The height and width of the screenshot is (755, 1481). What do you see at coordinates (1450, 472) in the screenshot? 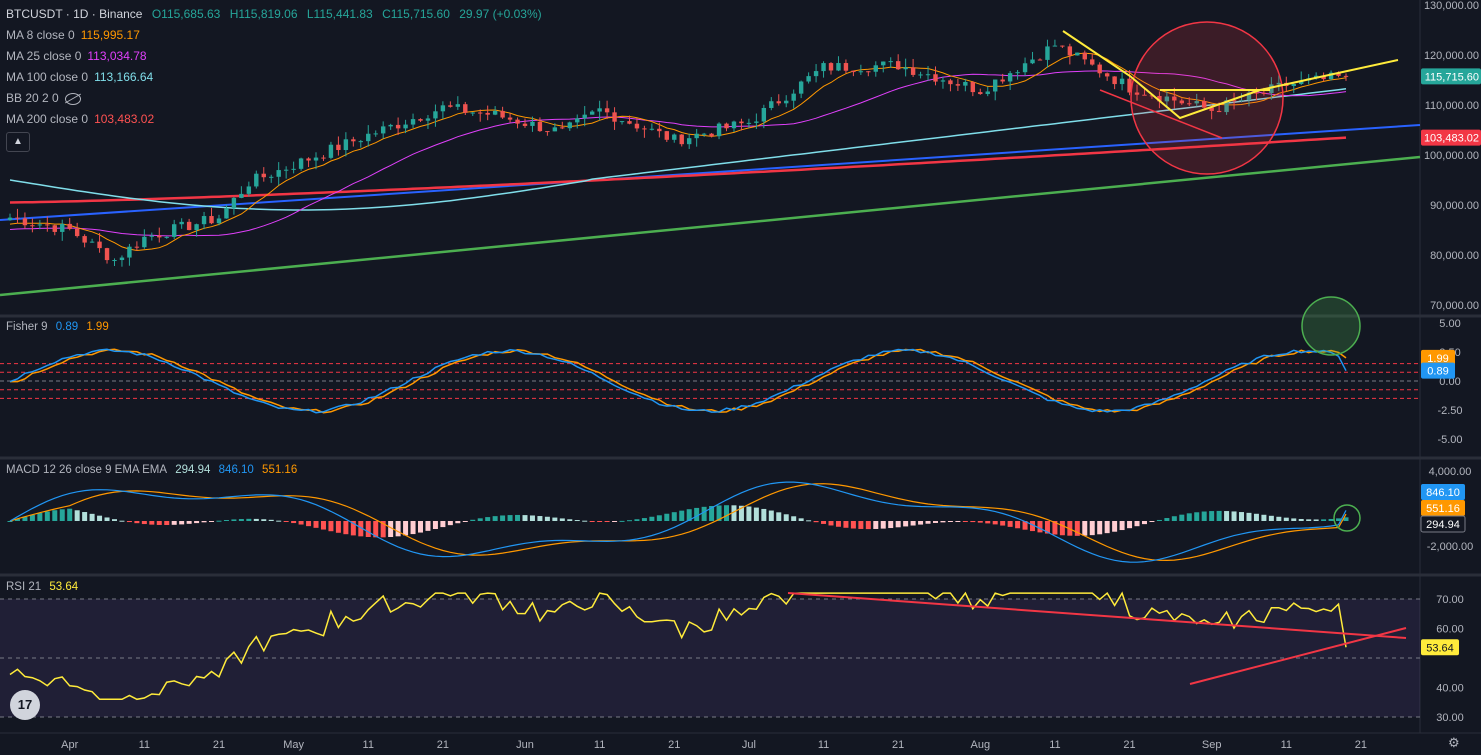
I see `macd-tick-label: 4,000.00` at bounding box center [1450, 472].